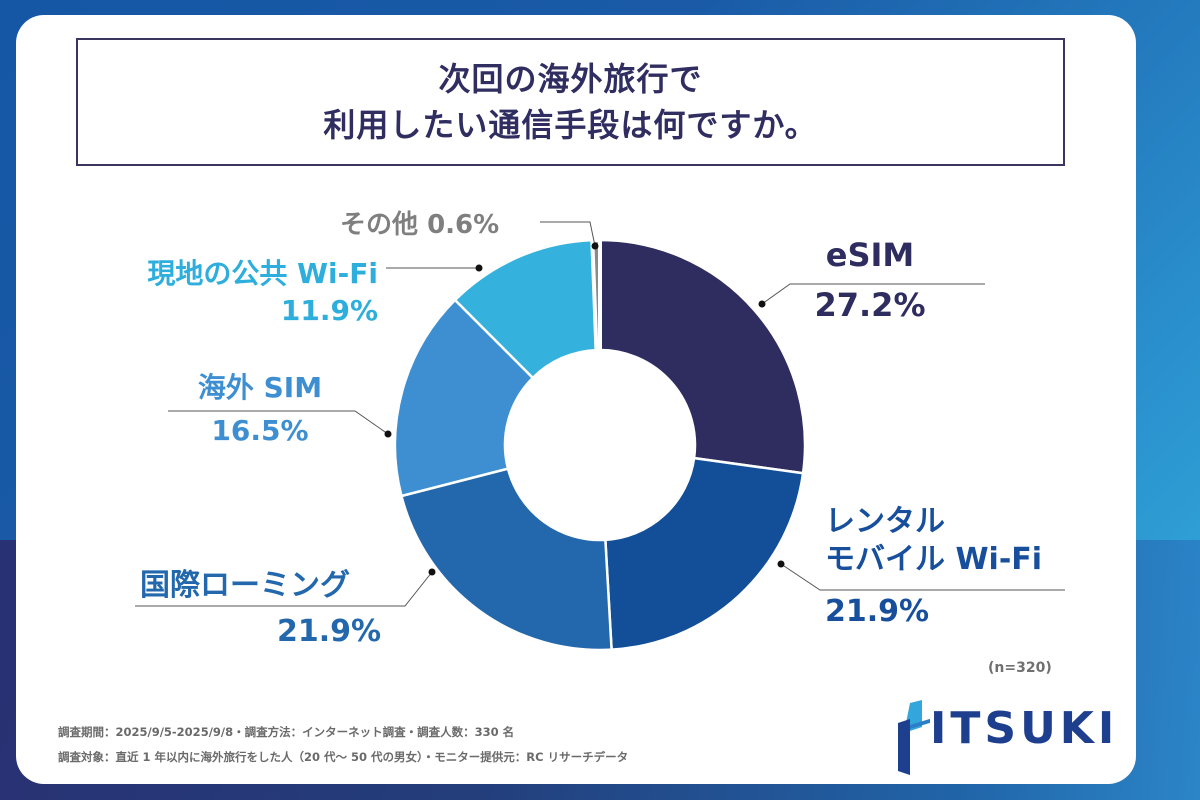 The height and width of the screenshot is (800, 1200). I want to click on label-other-name: その他, so click(379, 225).